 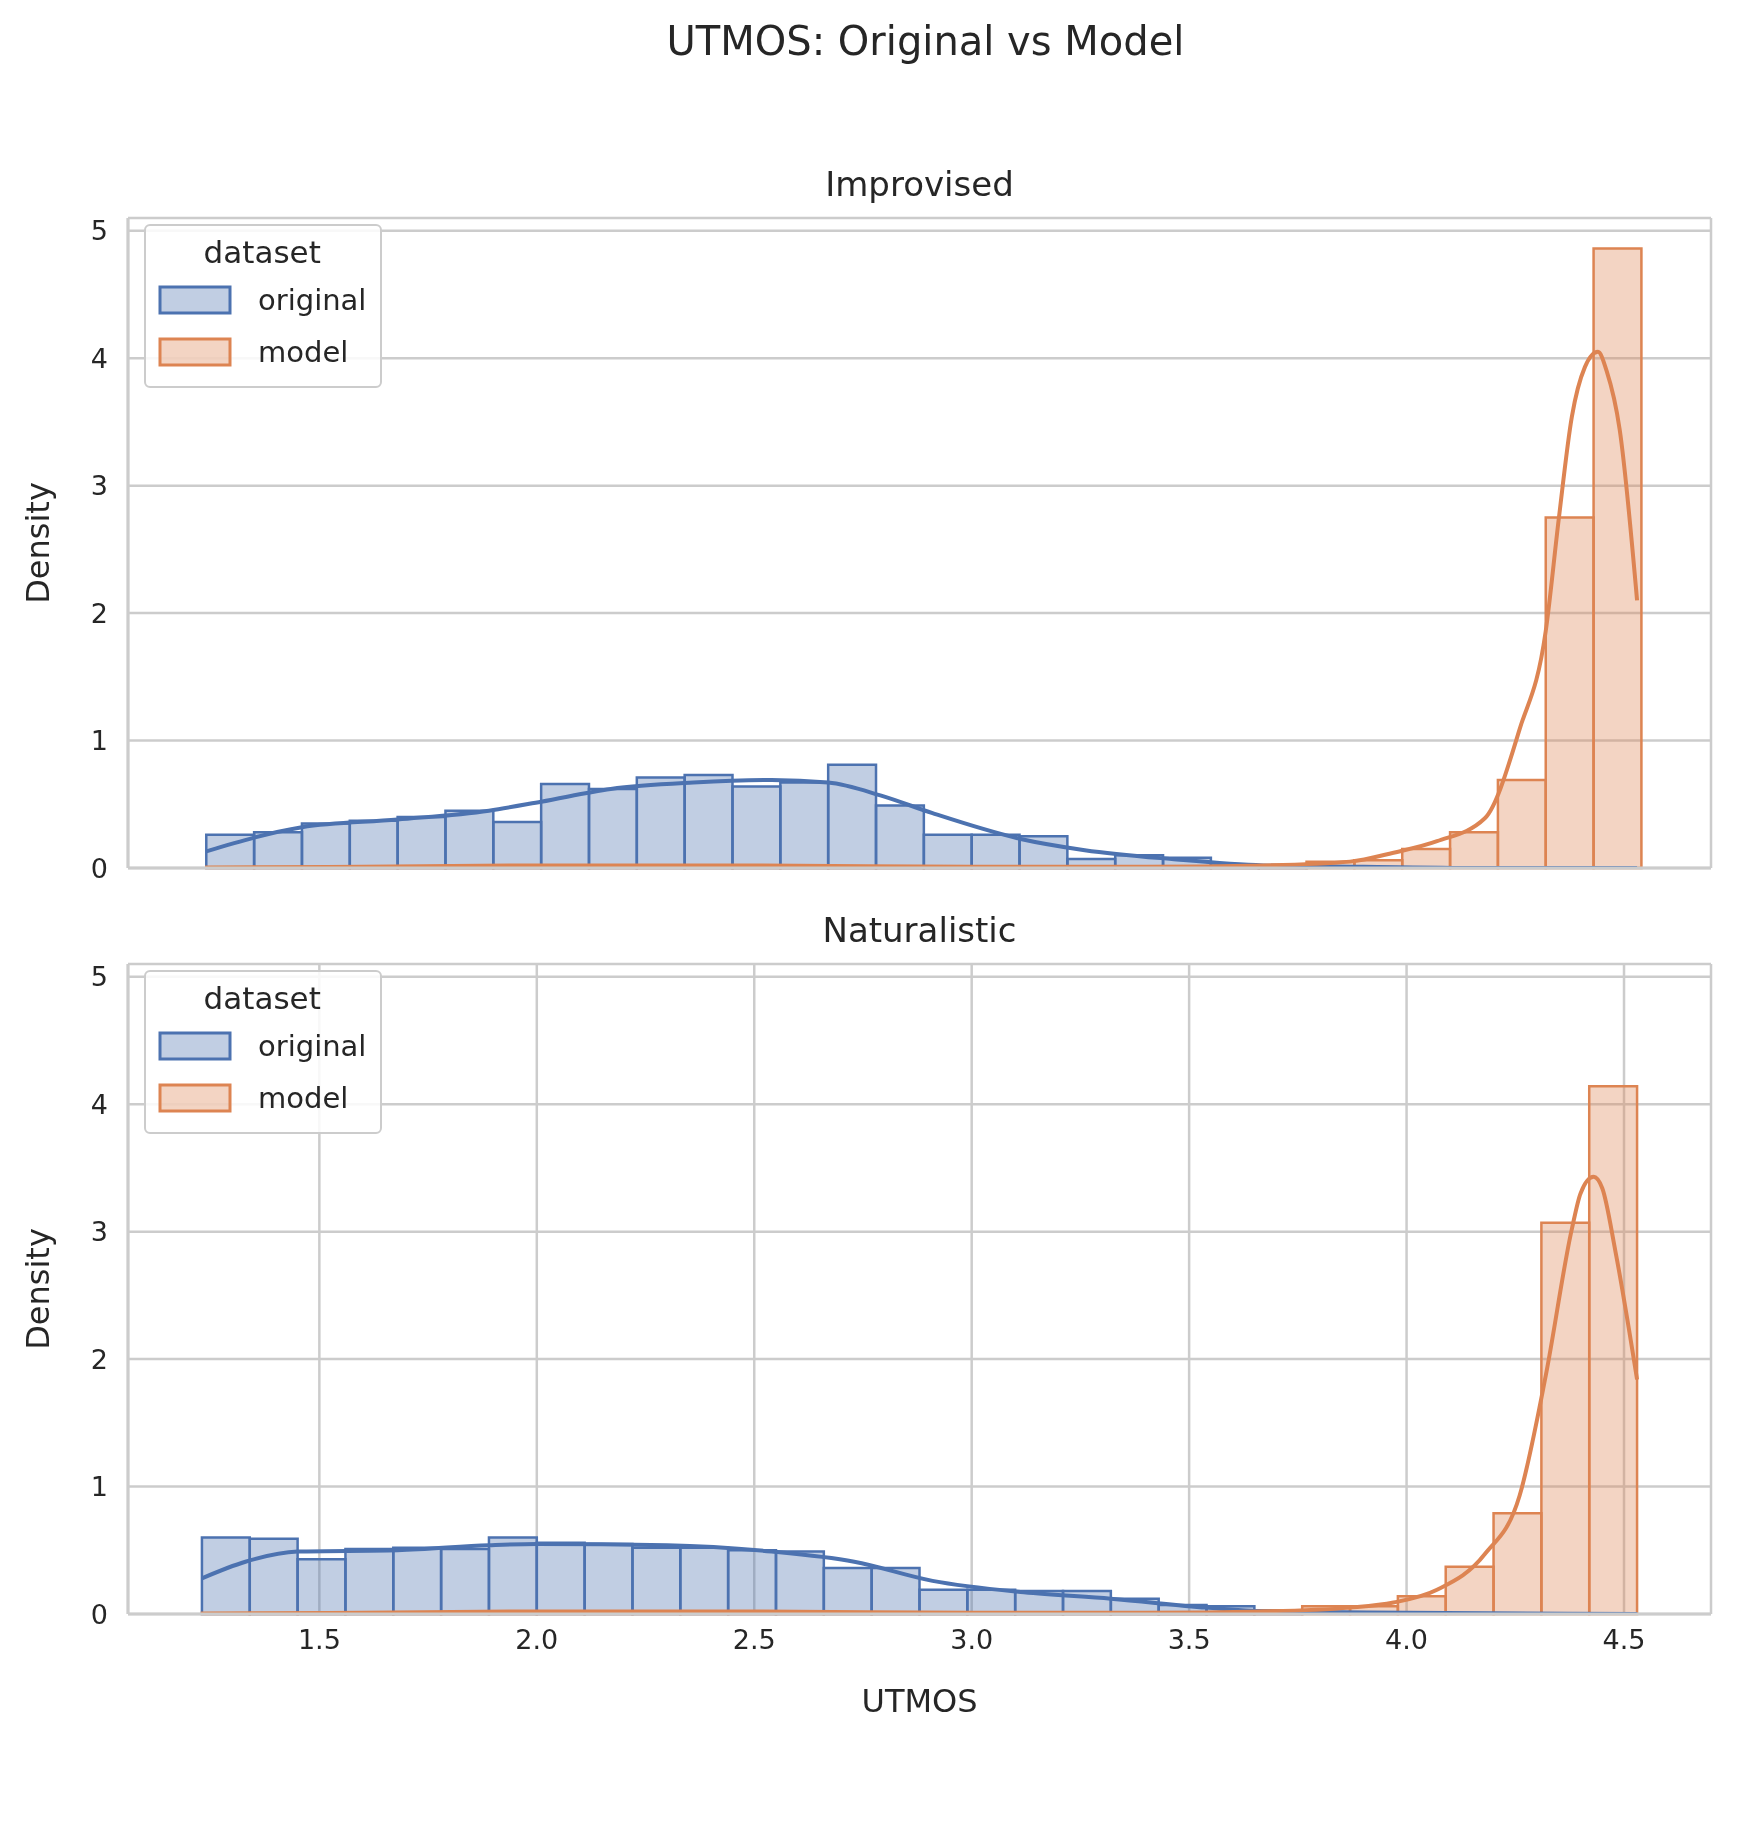 What do you see at coordinates (1624, 1640) in the screenshot?
I see `x-tick-label: 4.5` at bounding box center [1624, 1640].